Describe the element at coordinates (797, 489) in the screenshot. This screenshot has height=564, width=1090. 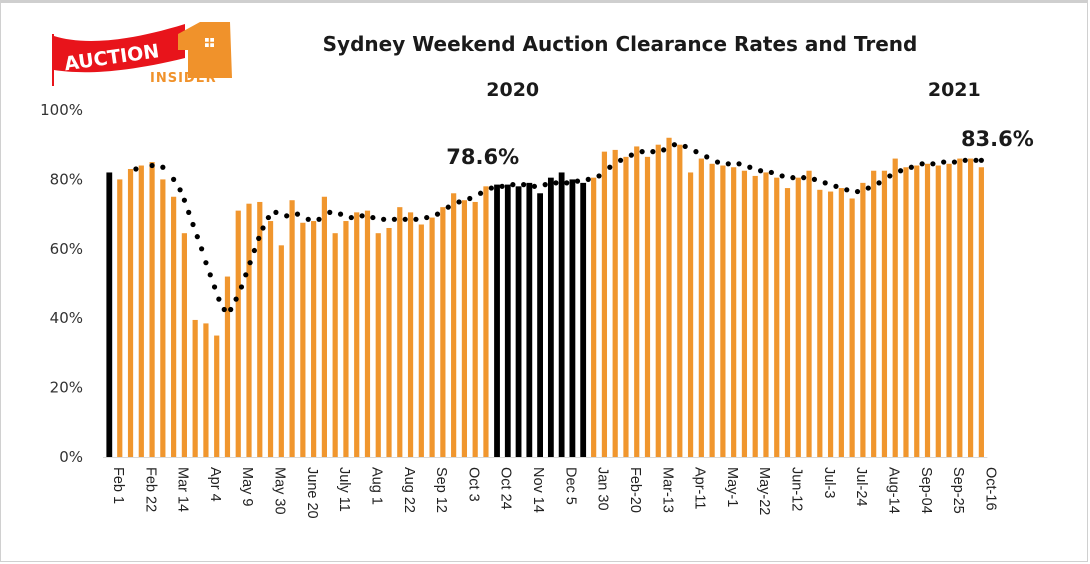
I see `x-tick-label: Jun-12` at that location.